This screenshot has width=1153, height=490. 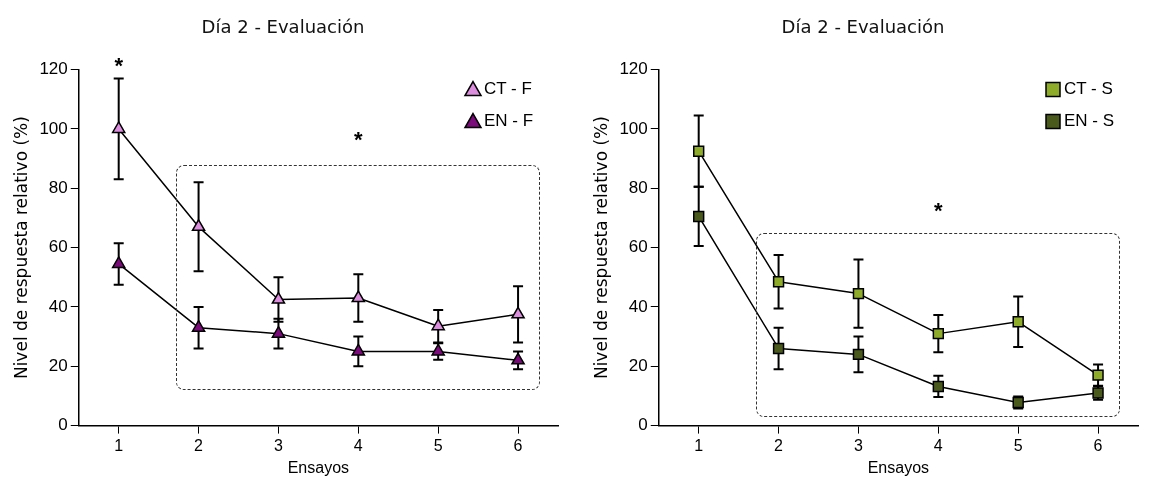 What do you see at coordinates (509, 121) in the screenshot?
I see `legend-label: EN - F` at bounding box center [509, 121].